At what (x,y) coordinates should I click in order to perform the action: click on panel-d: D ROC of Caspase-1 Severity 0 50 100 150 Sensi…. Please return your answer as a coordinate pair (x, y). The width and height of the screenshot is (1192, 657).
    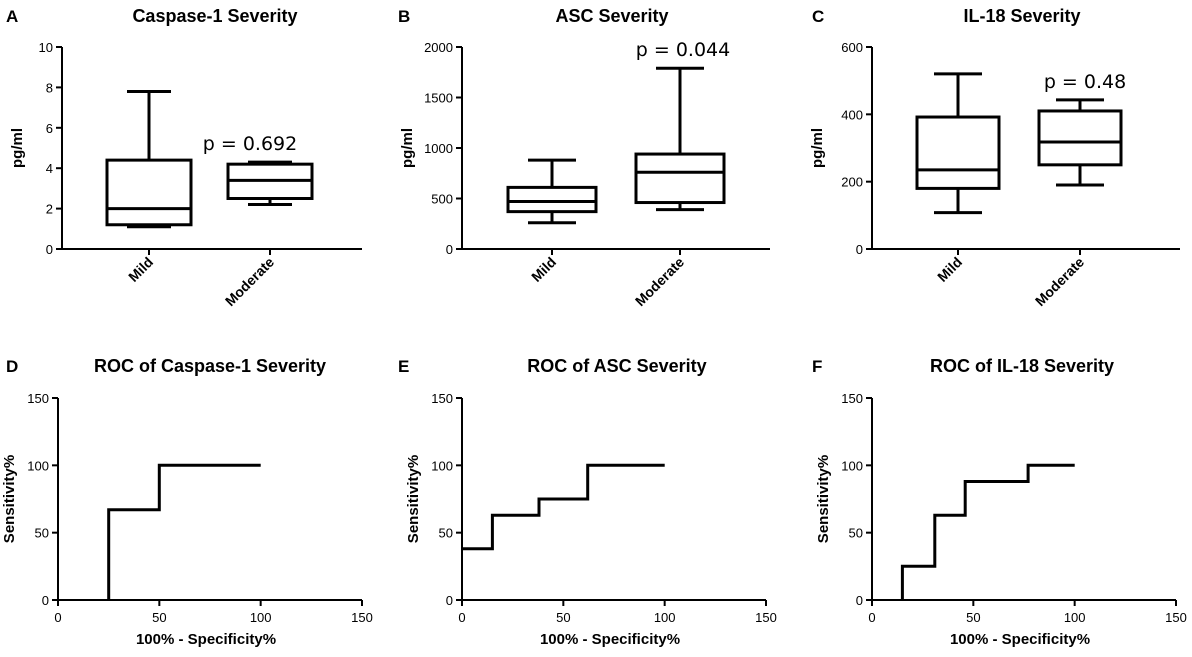
    Looking at the image, I should click on (187, 502).